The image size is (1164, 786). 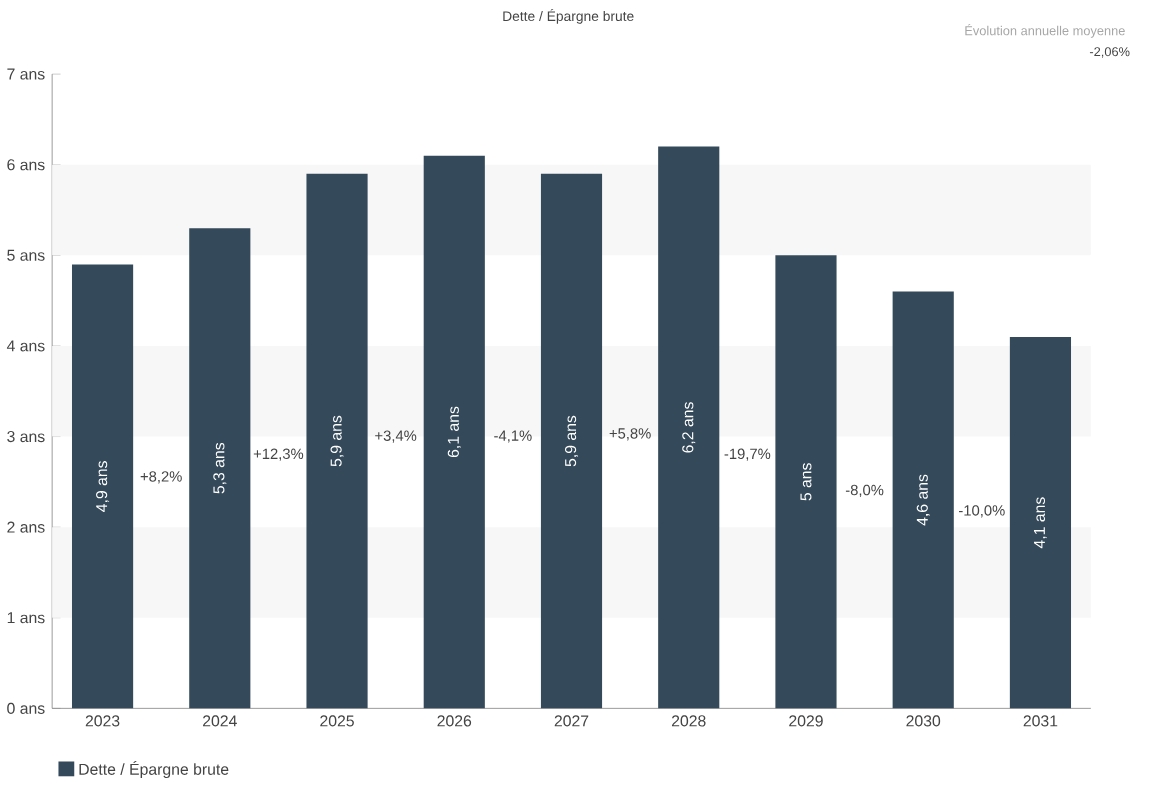 What do you see at coordinates (513, 436) in the screenshot?
I see `annotation: -4,1%` at bounding box center [513, 436].